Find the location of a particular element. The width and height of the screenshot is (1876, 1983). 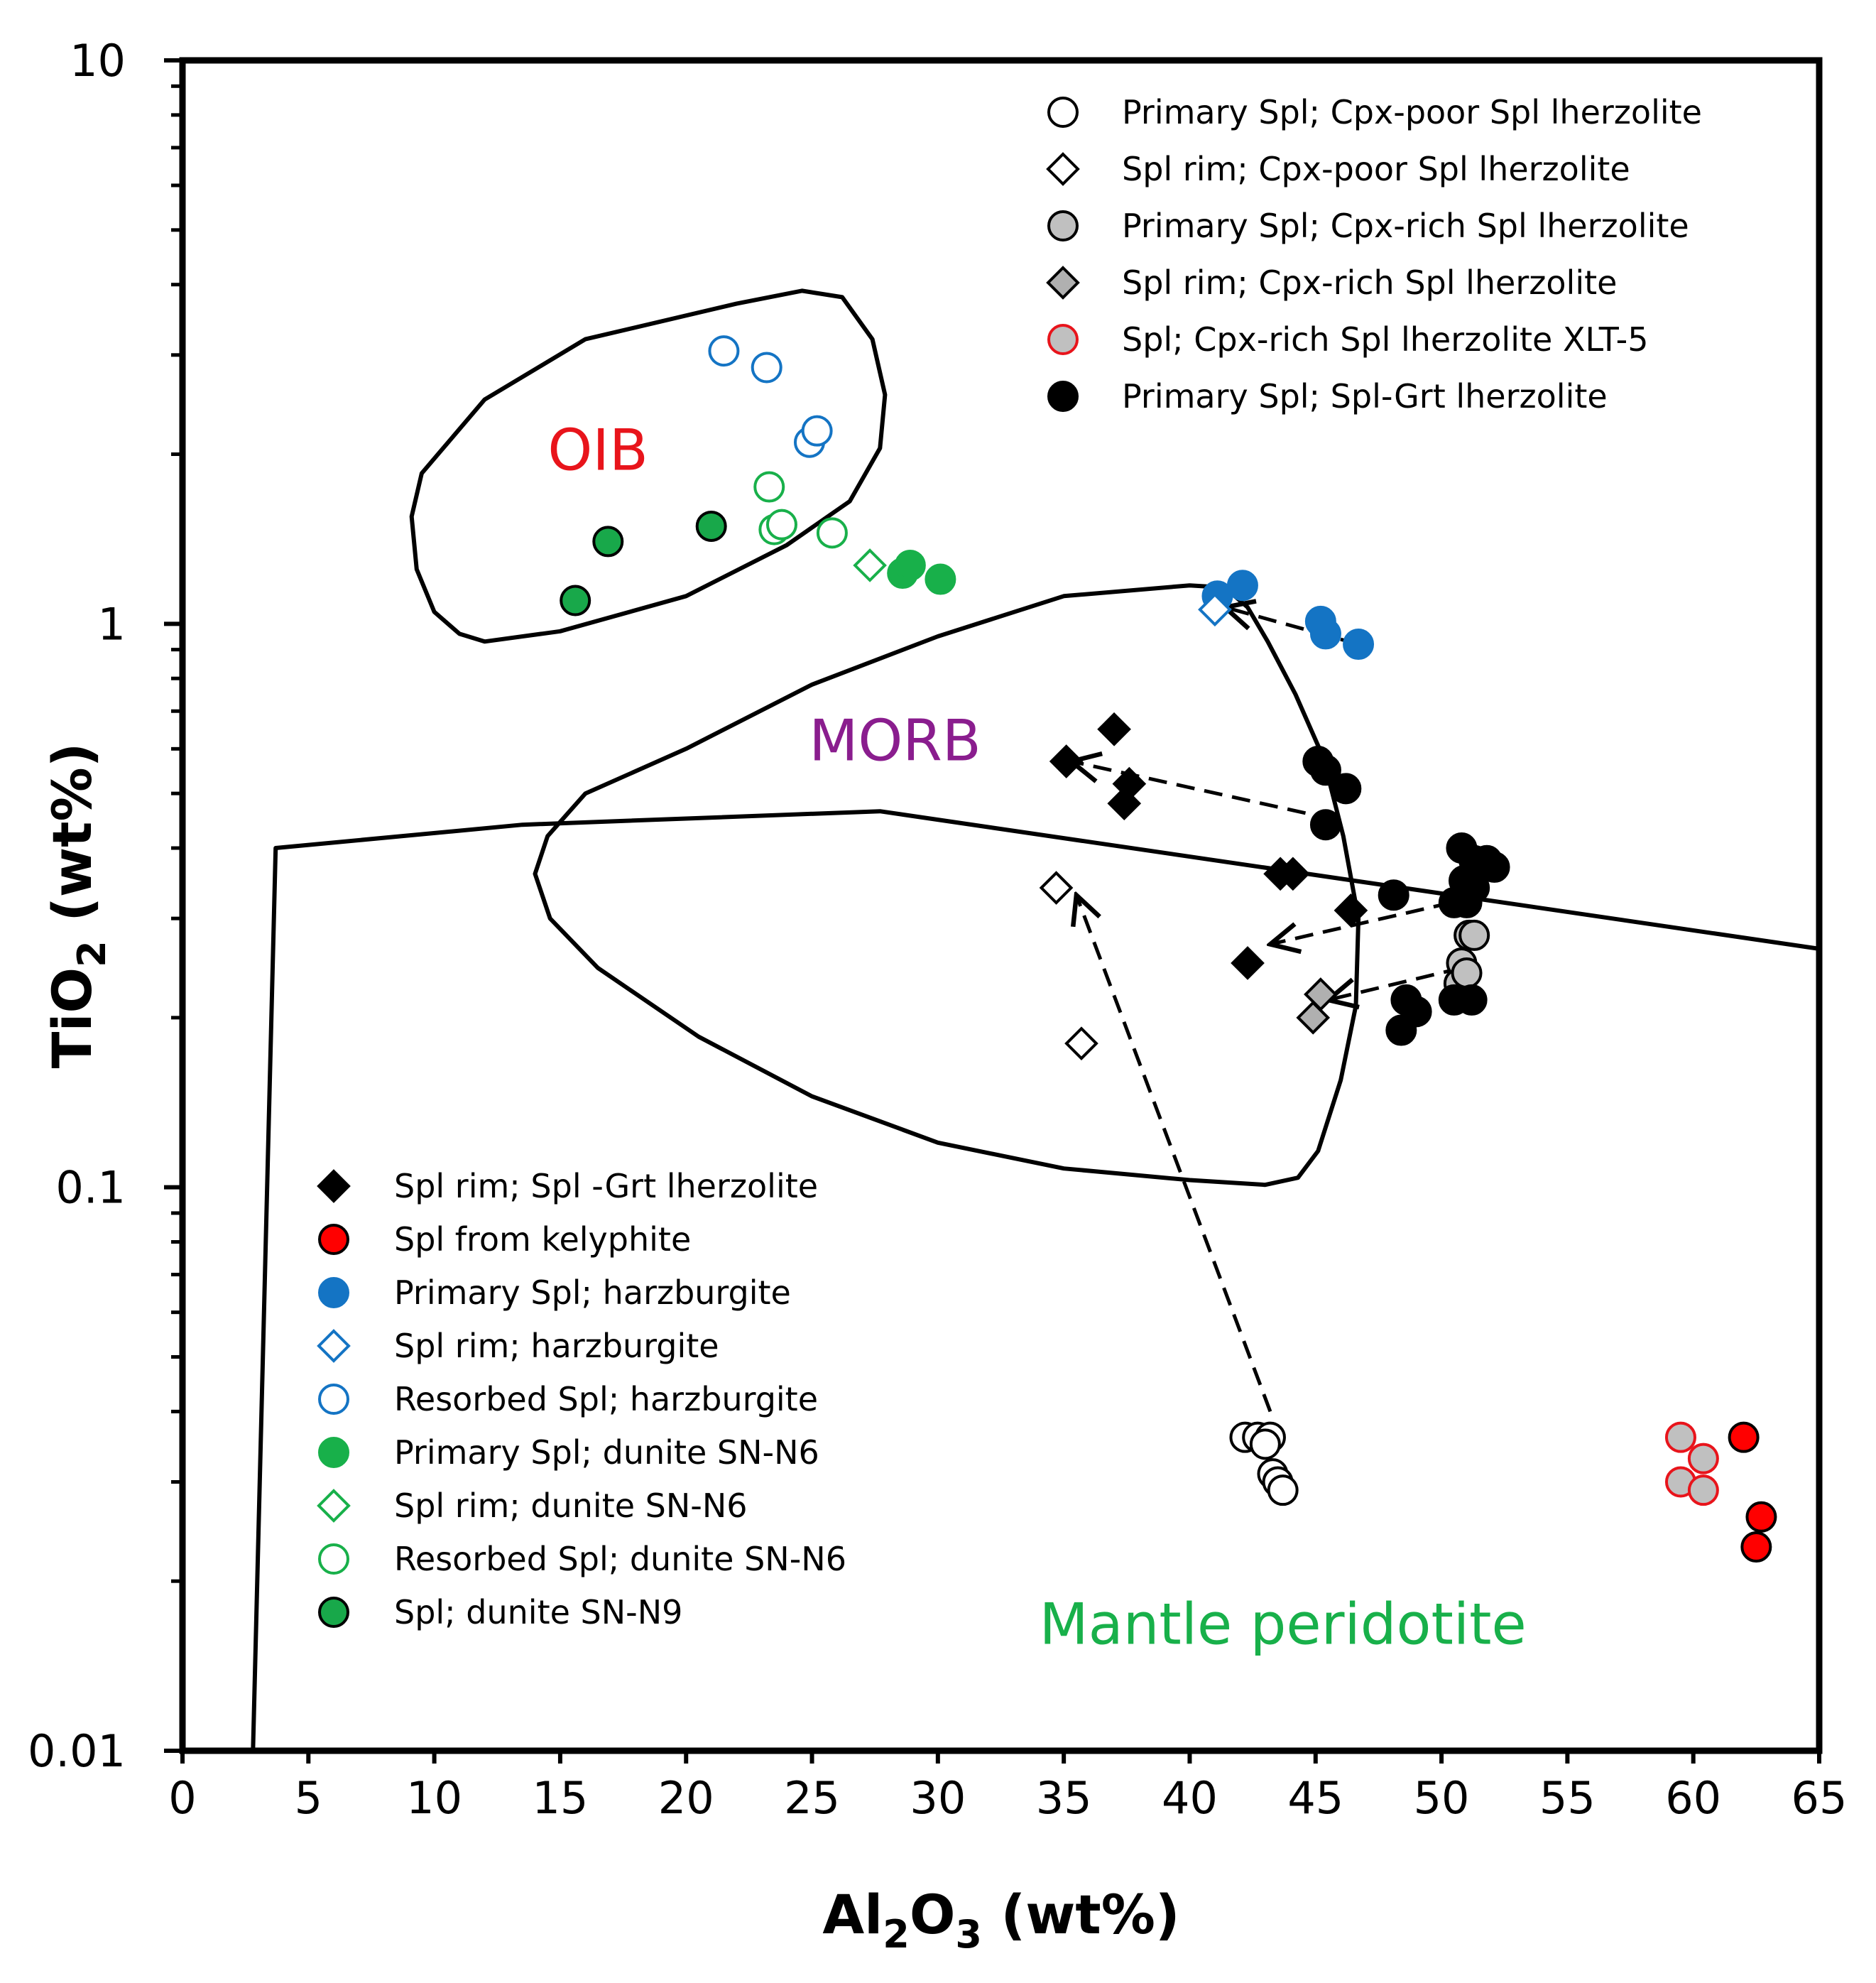

data-point-s7-p4 is located at coordinates (1124, 803).